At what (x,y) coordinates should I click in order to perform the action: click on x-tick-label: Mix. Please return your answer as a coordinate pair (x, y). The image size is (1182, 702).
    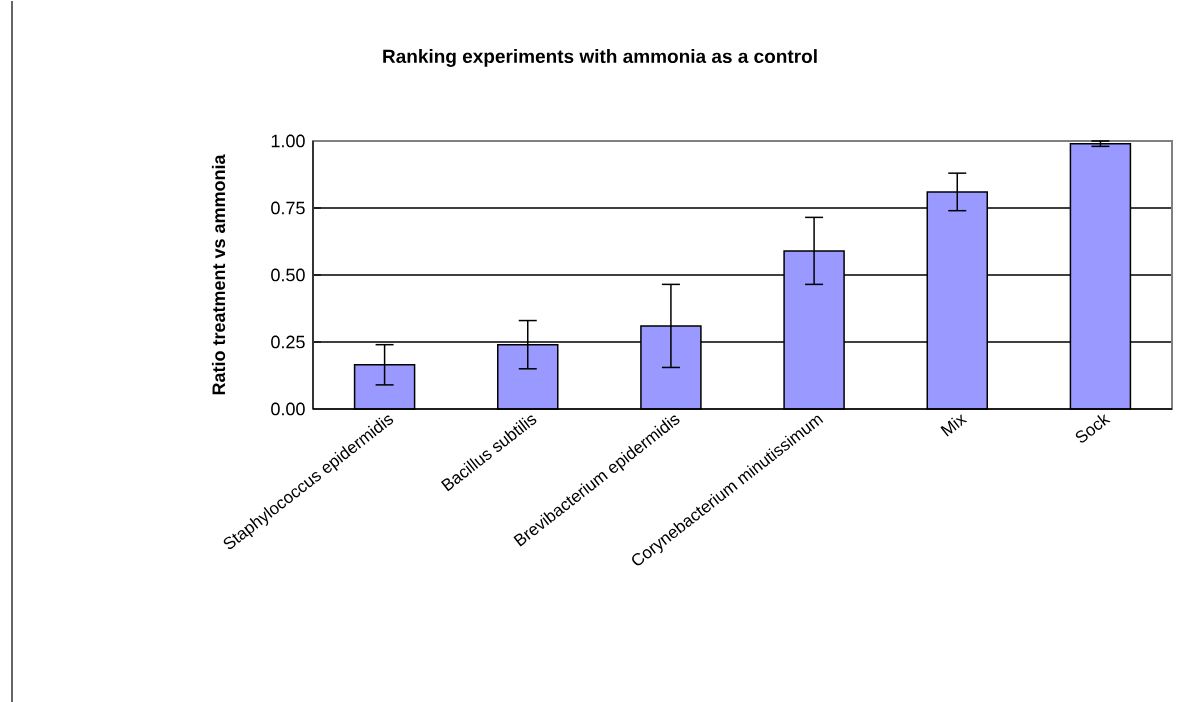
    Looking at the image, I should click on (954, 425).